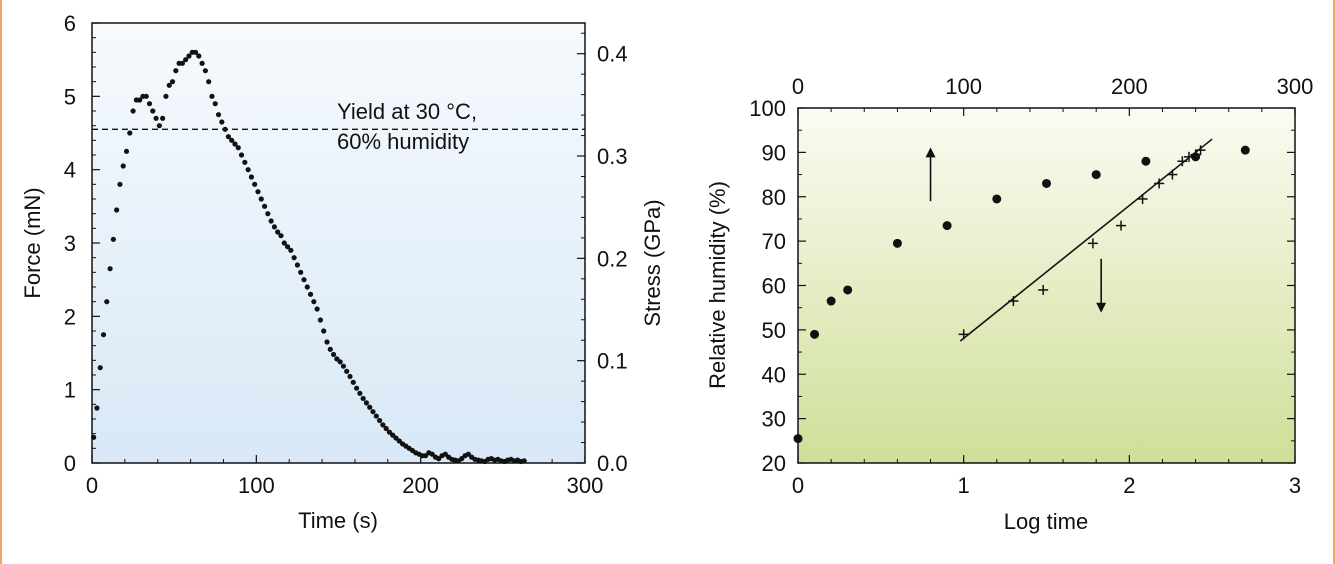 The image size is (1335, 564). I want to click on force-x-tick-label: 100, so click(256, 485).